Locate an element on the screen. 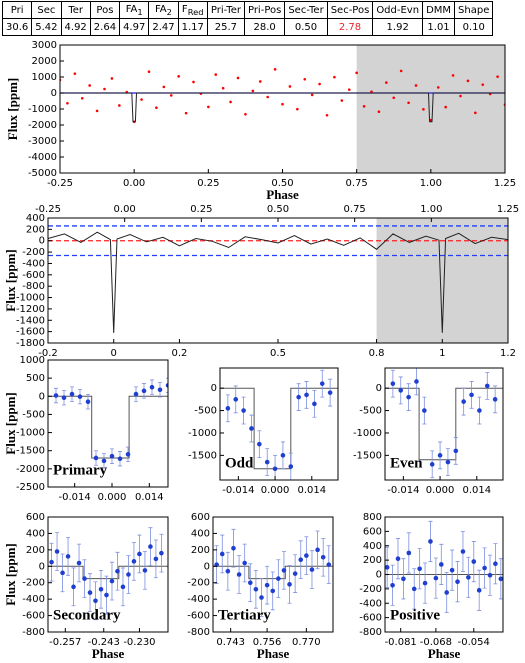 The height and width of the screenshot is (663, 525). y-tick-label: 2000 is located at coordinates (44, 61).